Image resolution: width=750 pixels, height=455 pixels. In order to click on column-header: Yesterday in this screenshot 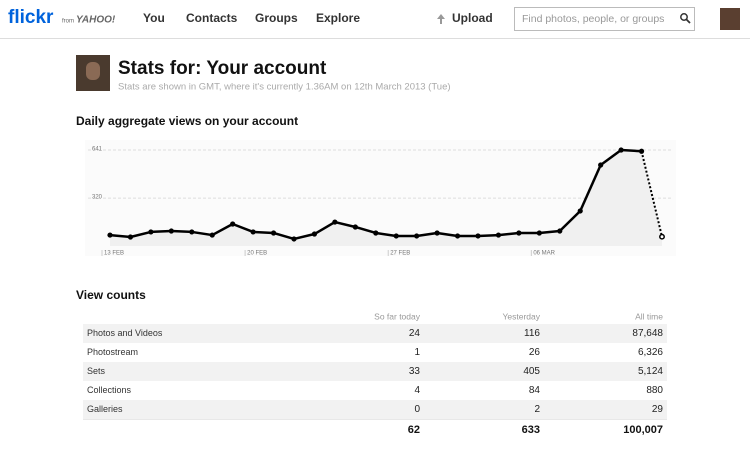, I will do `click(522, 316)`.